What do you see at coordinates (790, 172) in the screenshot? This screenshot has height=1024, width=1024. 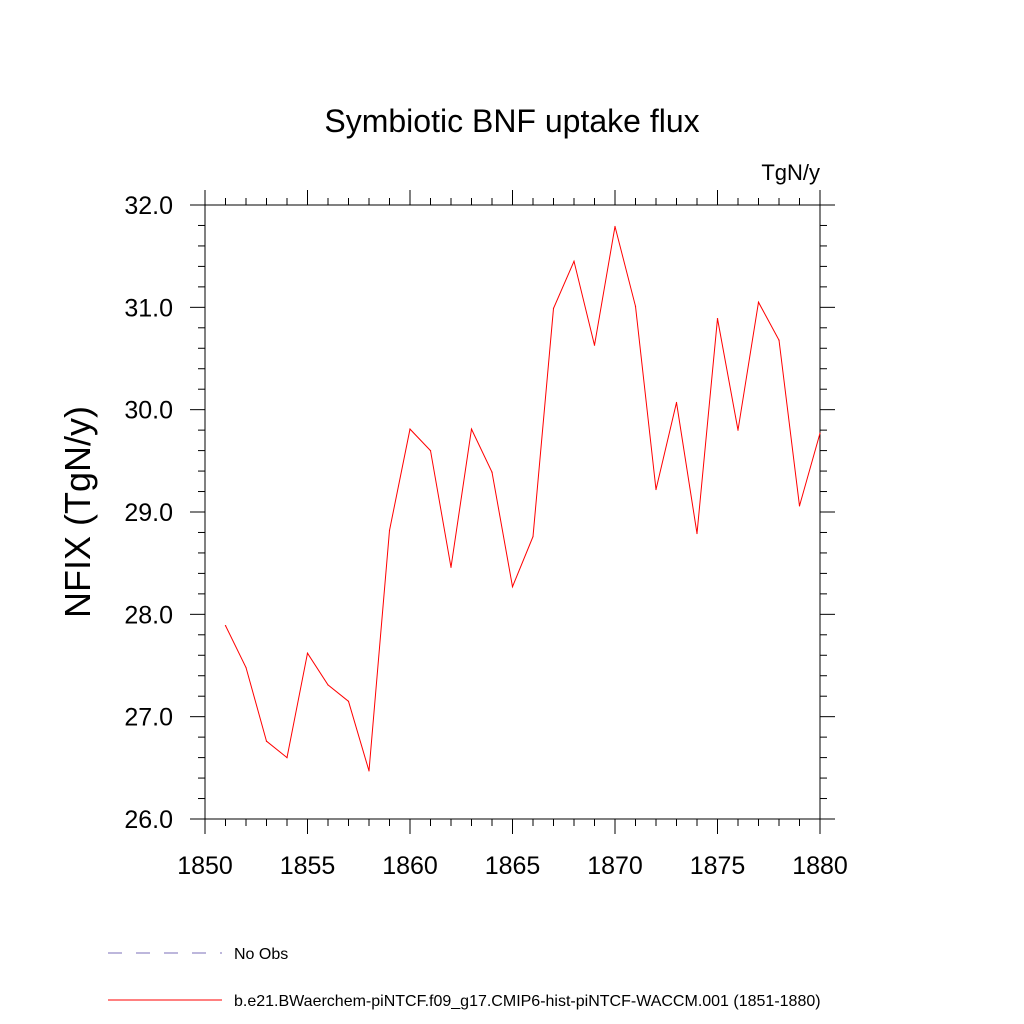 I see `units-label: TgN/y` at bounding box center [790, 172].